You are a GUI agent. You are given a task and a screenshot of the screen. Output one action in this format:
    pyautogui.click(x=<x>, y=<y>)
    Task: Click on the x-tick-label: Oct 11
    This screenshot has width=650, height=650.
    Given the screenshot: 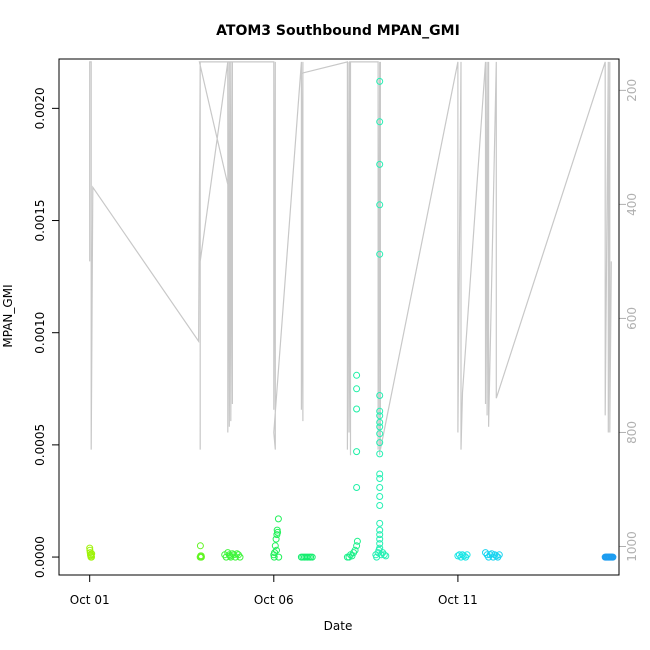 What is the action you would take?
    pyautogui.click(x=458, y=600)
    